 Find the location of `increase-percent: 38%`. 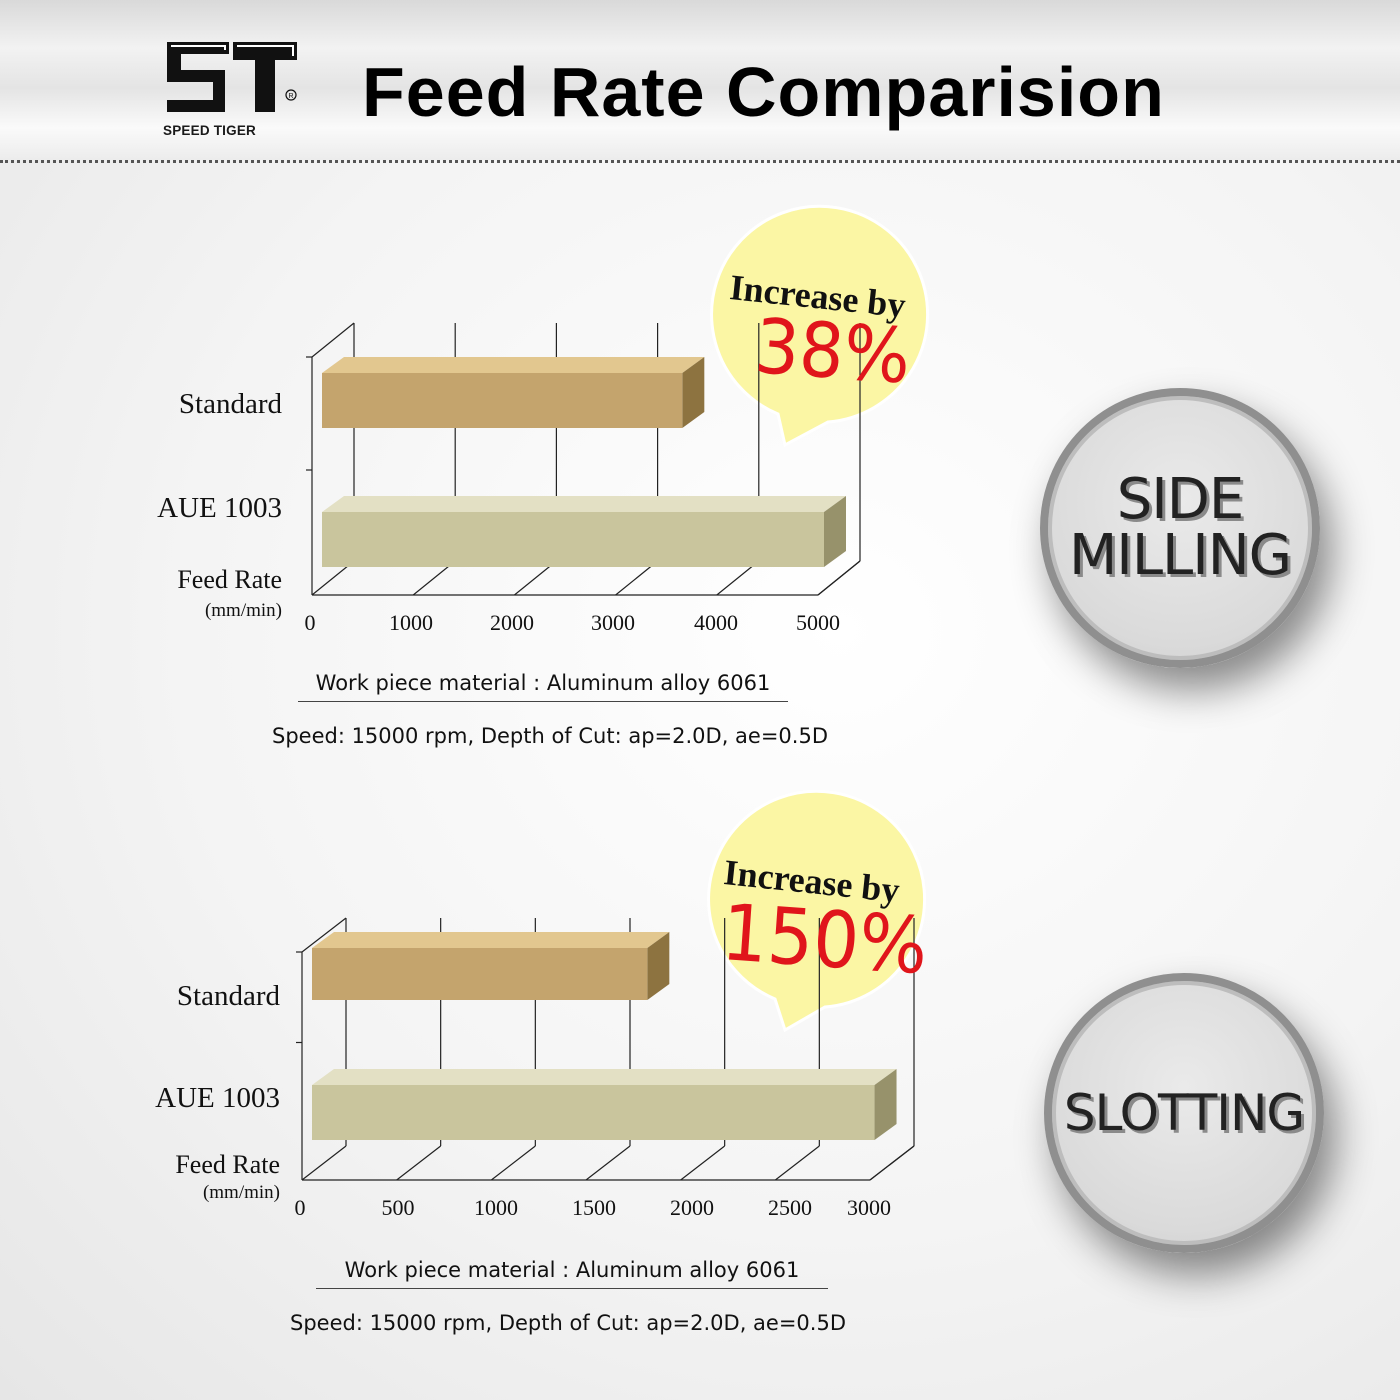

increase-percent: 38% is located at coordinates (832, 351).